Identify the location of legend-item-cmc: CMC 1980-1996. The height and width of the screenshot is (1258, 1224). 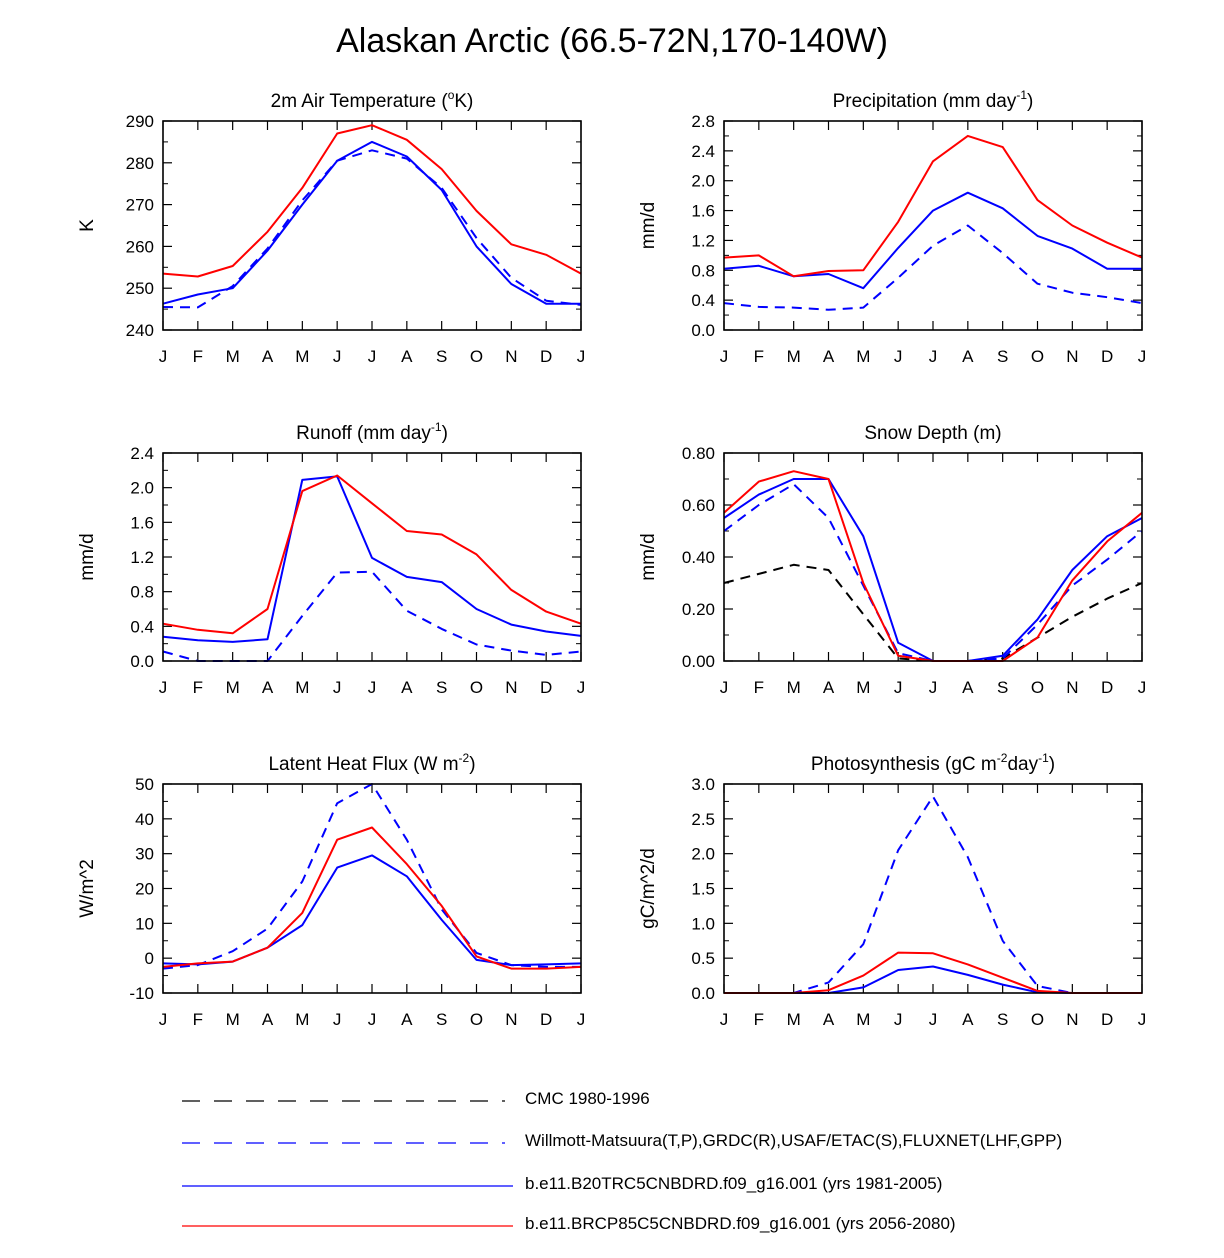
(612, 1104).